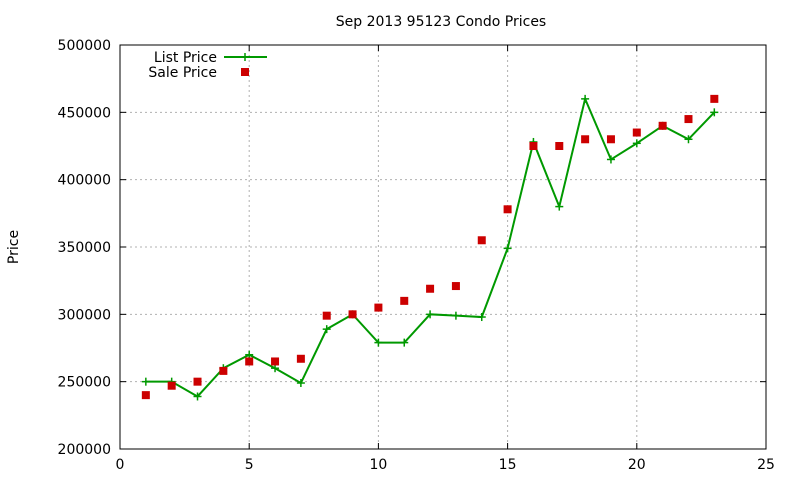 Image resolution: width=800 pixels, height=480 pixels. I want to click on legend-label: Sale Price, so click(182, 73).